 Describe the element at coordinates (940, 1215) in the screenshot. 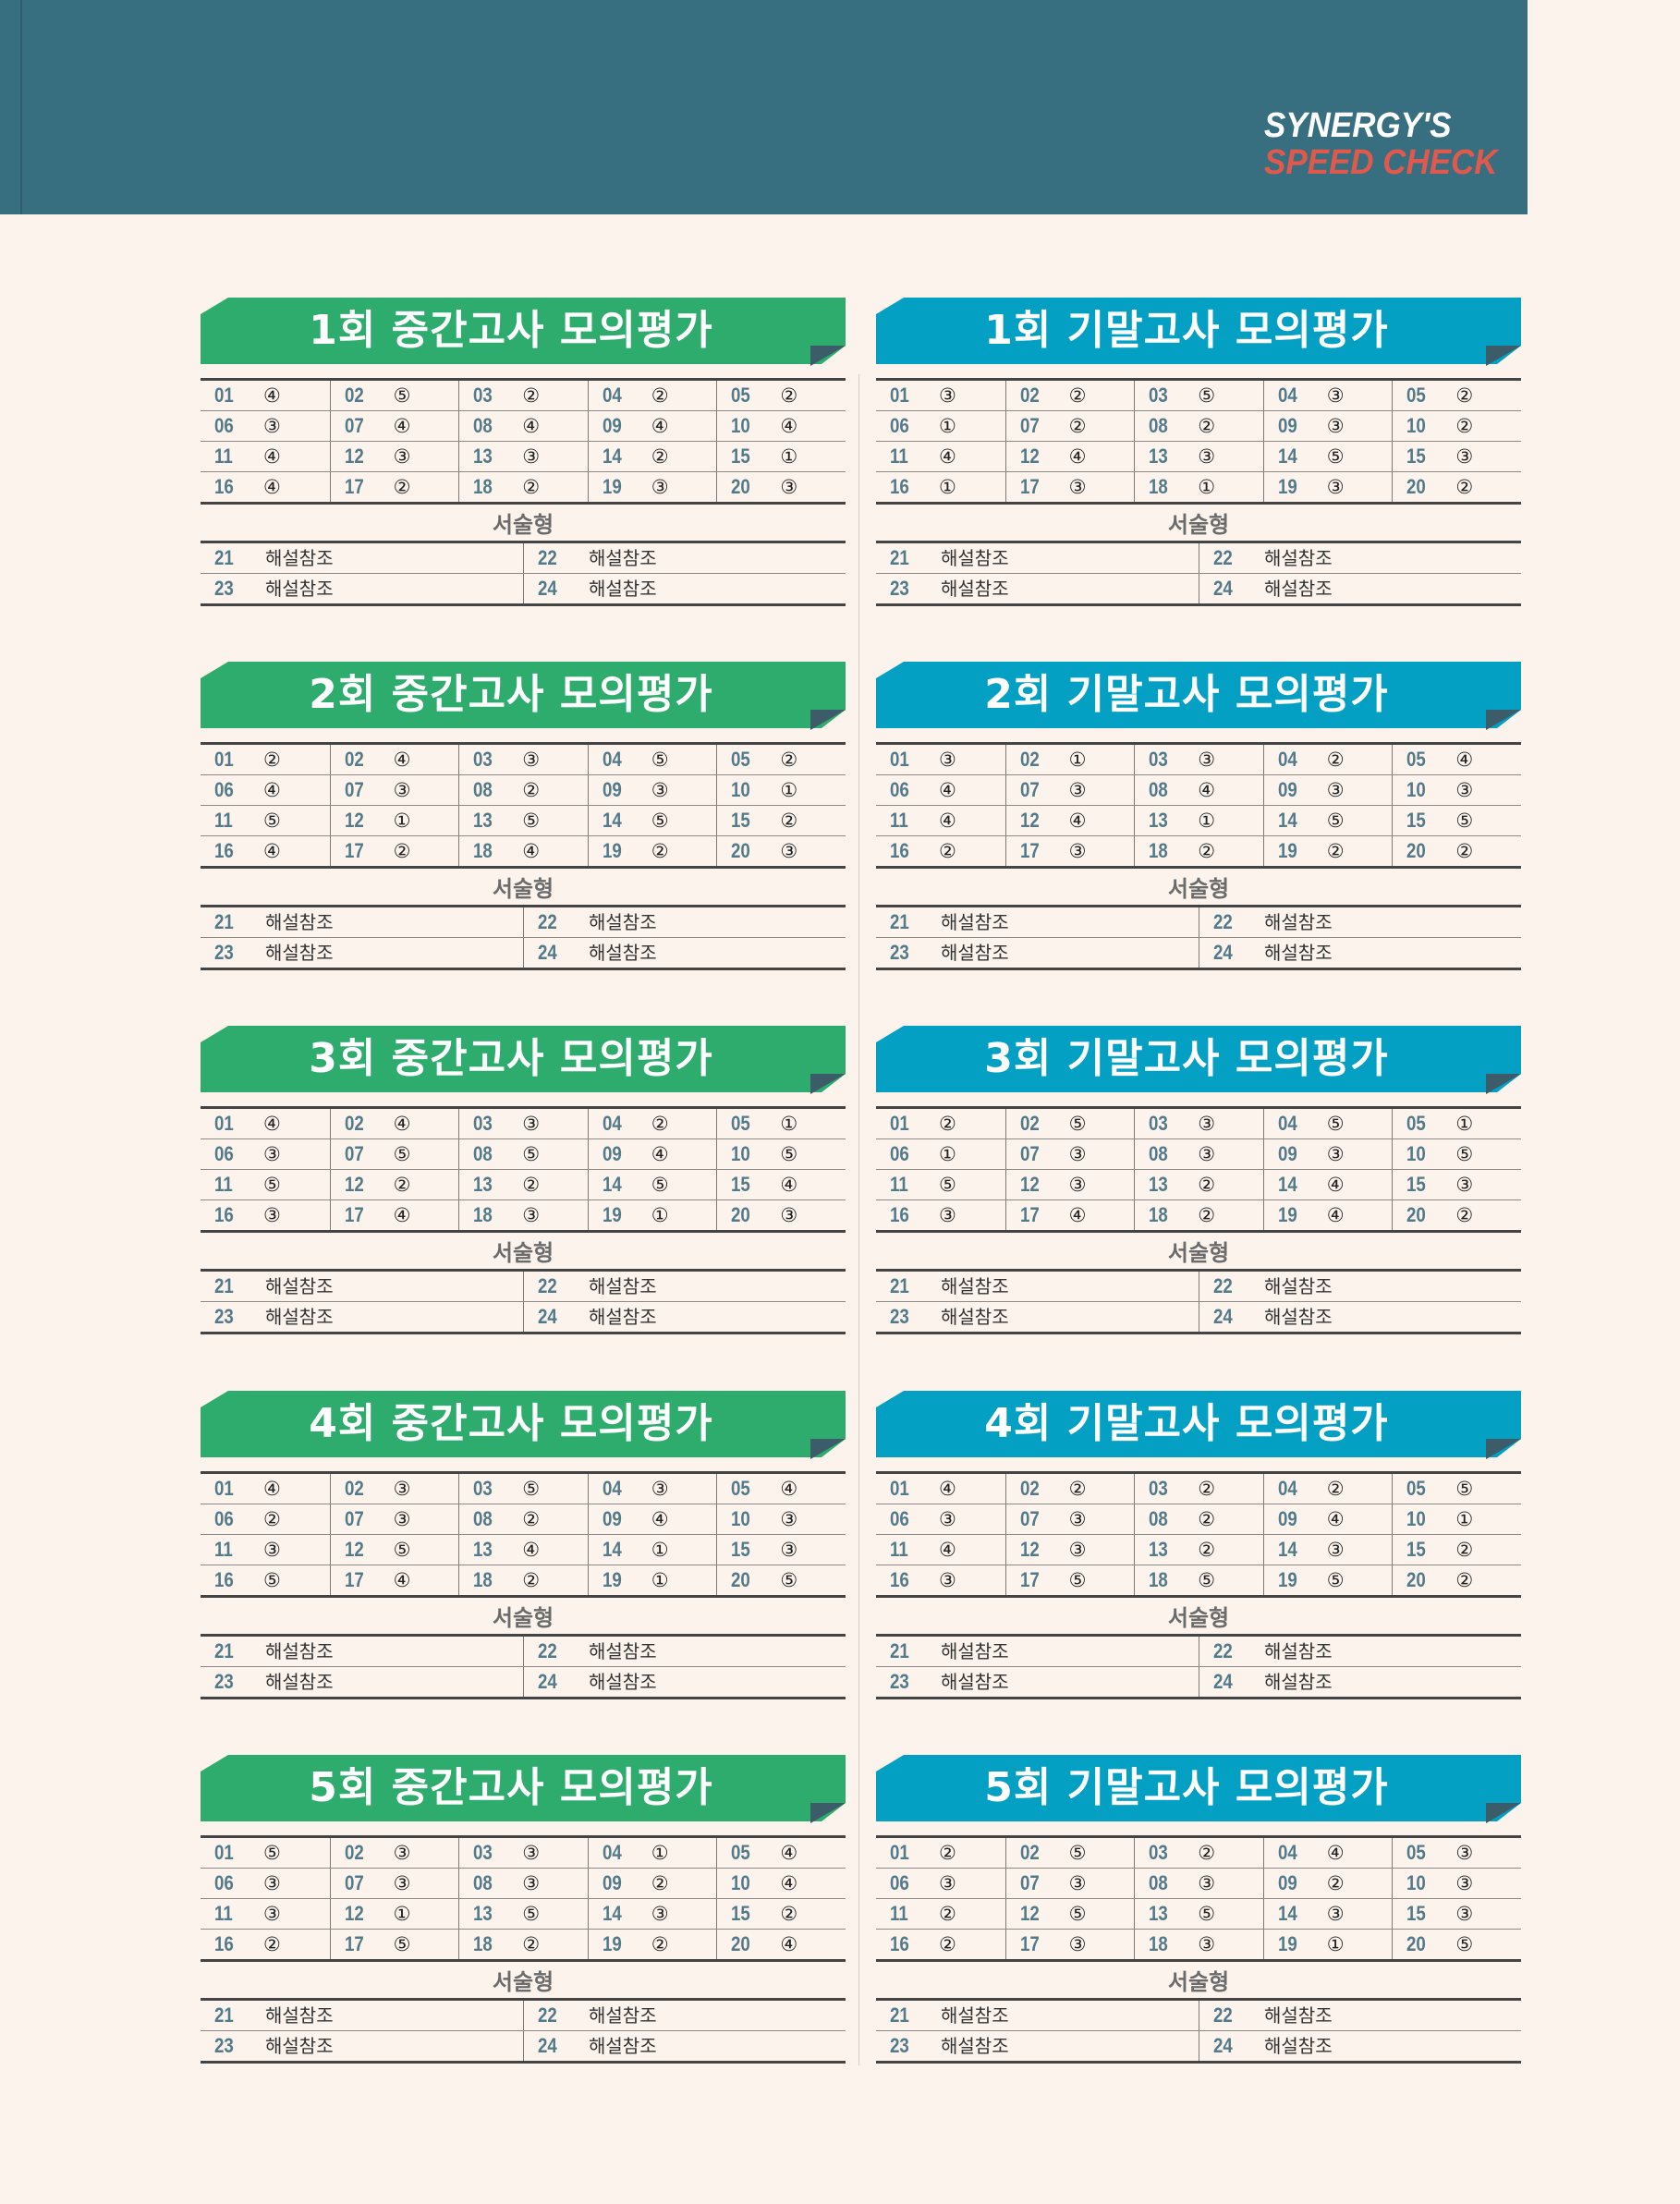

I see `answer-cell: 16 ③` at that location.